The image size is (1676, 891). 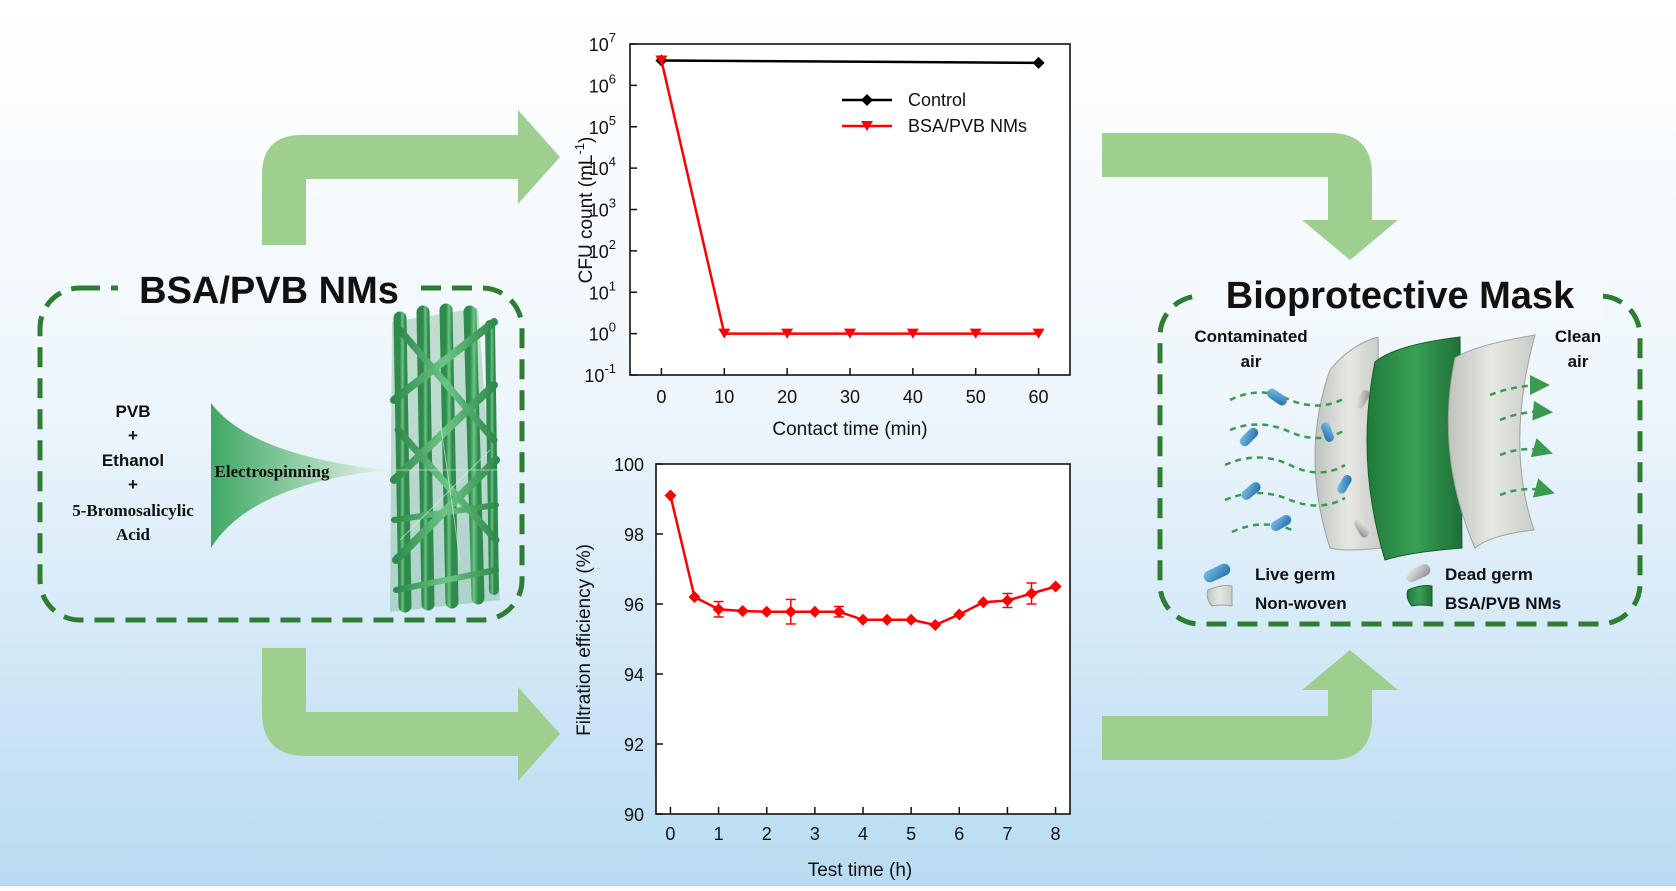 I want to click on filtration-chart-xlabel: Test time (h), so click(x=860, y=870).